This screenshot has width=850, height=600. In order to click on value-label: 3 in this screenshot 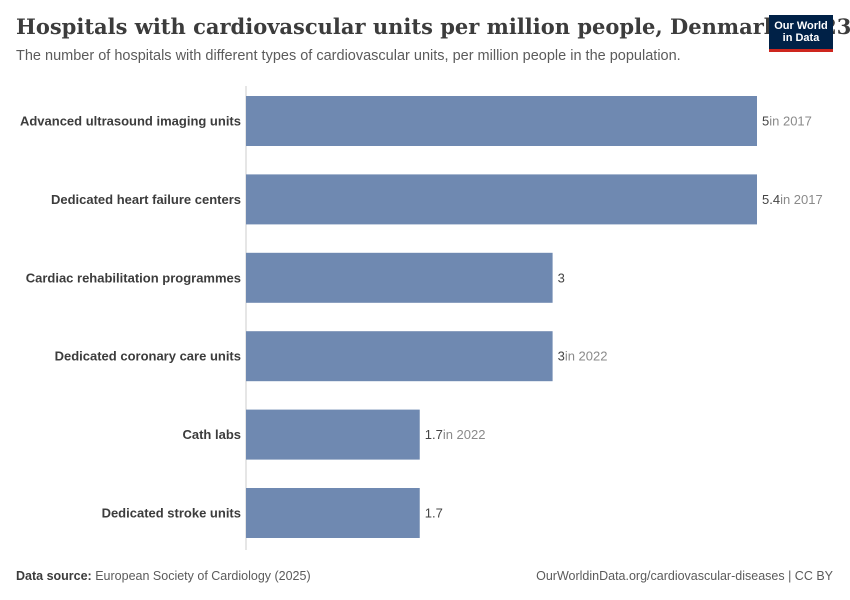, I will do `click(561, 277)`.